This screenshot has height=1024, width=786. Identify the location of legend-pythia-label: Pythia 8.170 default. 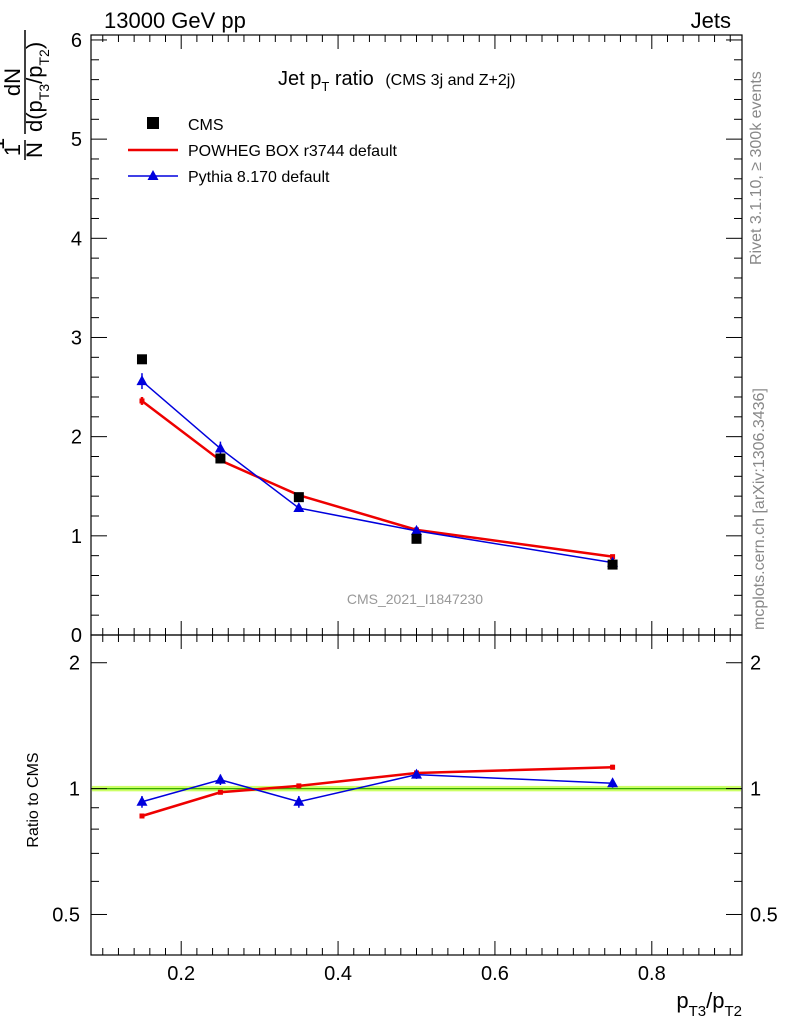
(259, 177).